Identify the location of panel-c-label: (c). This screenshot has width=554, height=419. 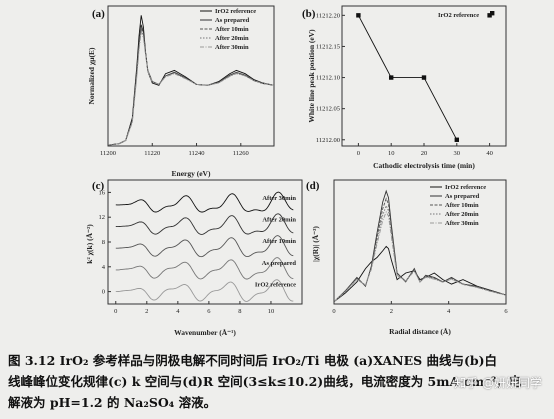
(98, 186).